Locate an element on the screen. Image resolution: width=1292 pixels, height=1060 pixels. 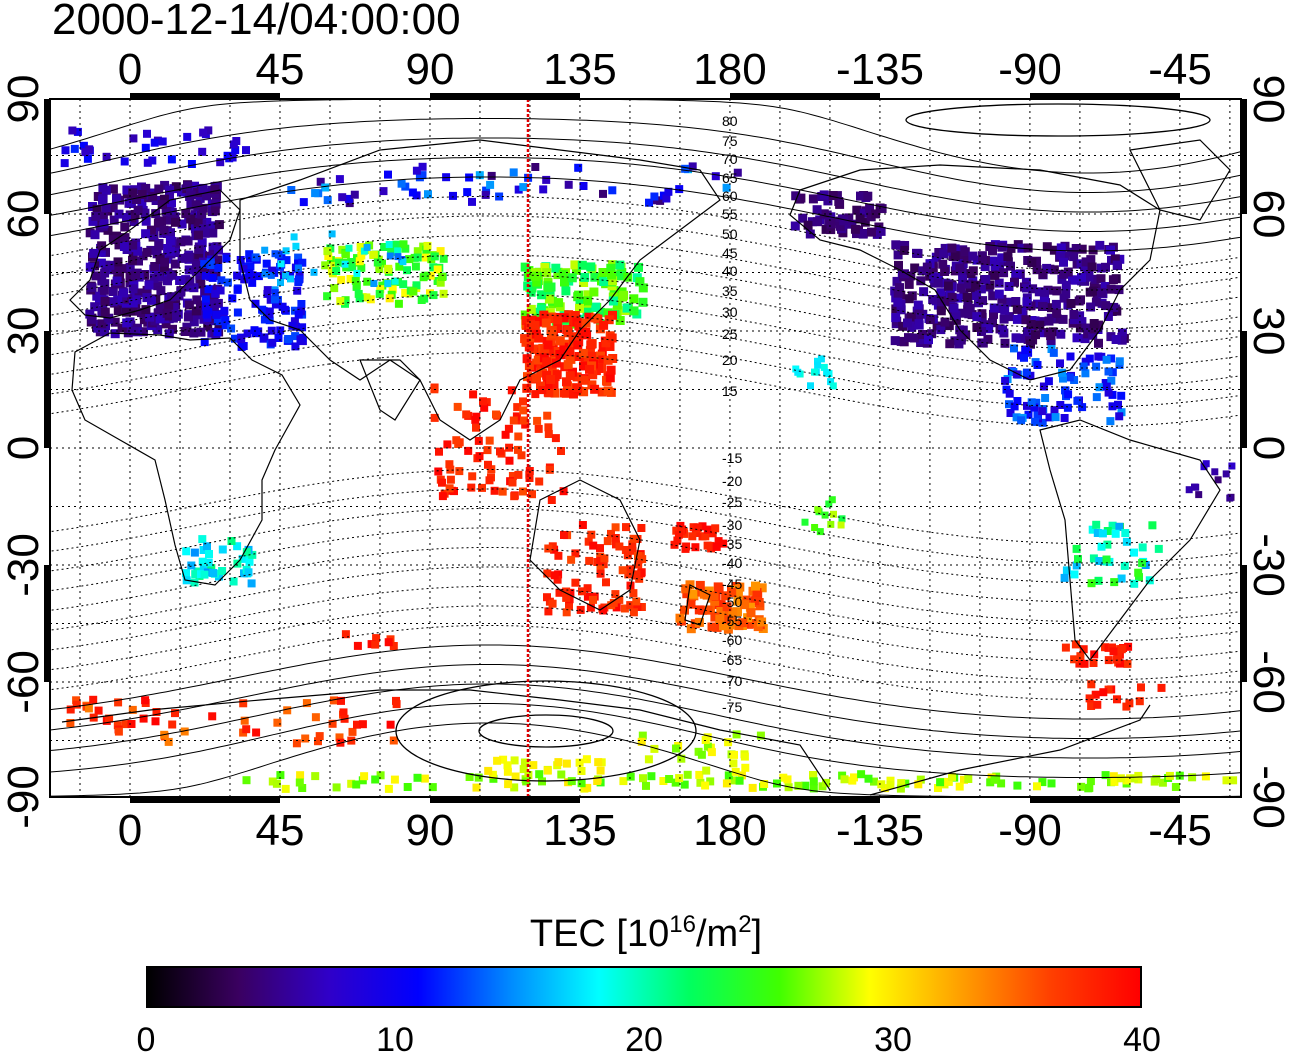
contour-label: 80 is located at coordinates (730, 121).